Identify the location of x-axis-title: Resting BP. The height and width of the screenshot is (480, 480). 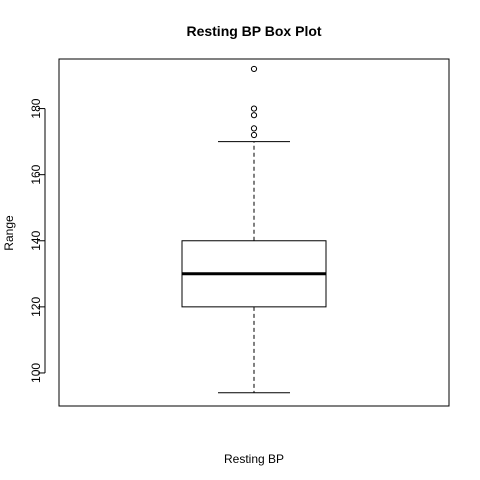
(254, 459).